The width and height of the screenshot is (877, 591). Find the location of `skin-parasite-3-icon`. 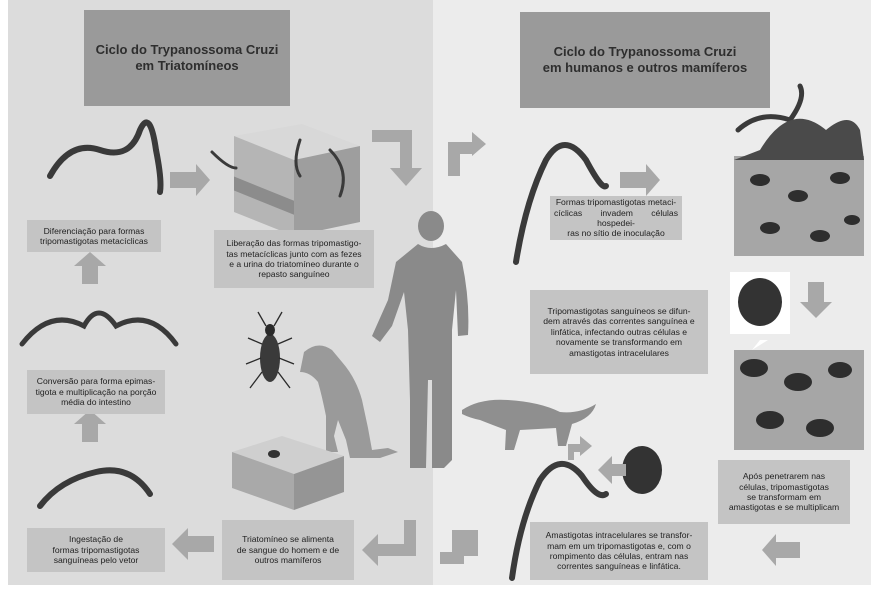

skin-parasite-3-icon is located at coordinates (336, 173).